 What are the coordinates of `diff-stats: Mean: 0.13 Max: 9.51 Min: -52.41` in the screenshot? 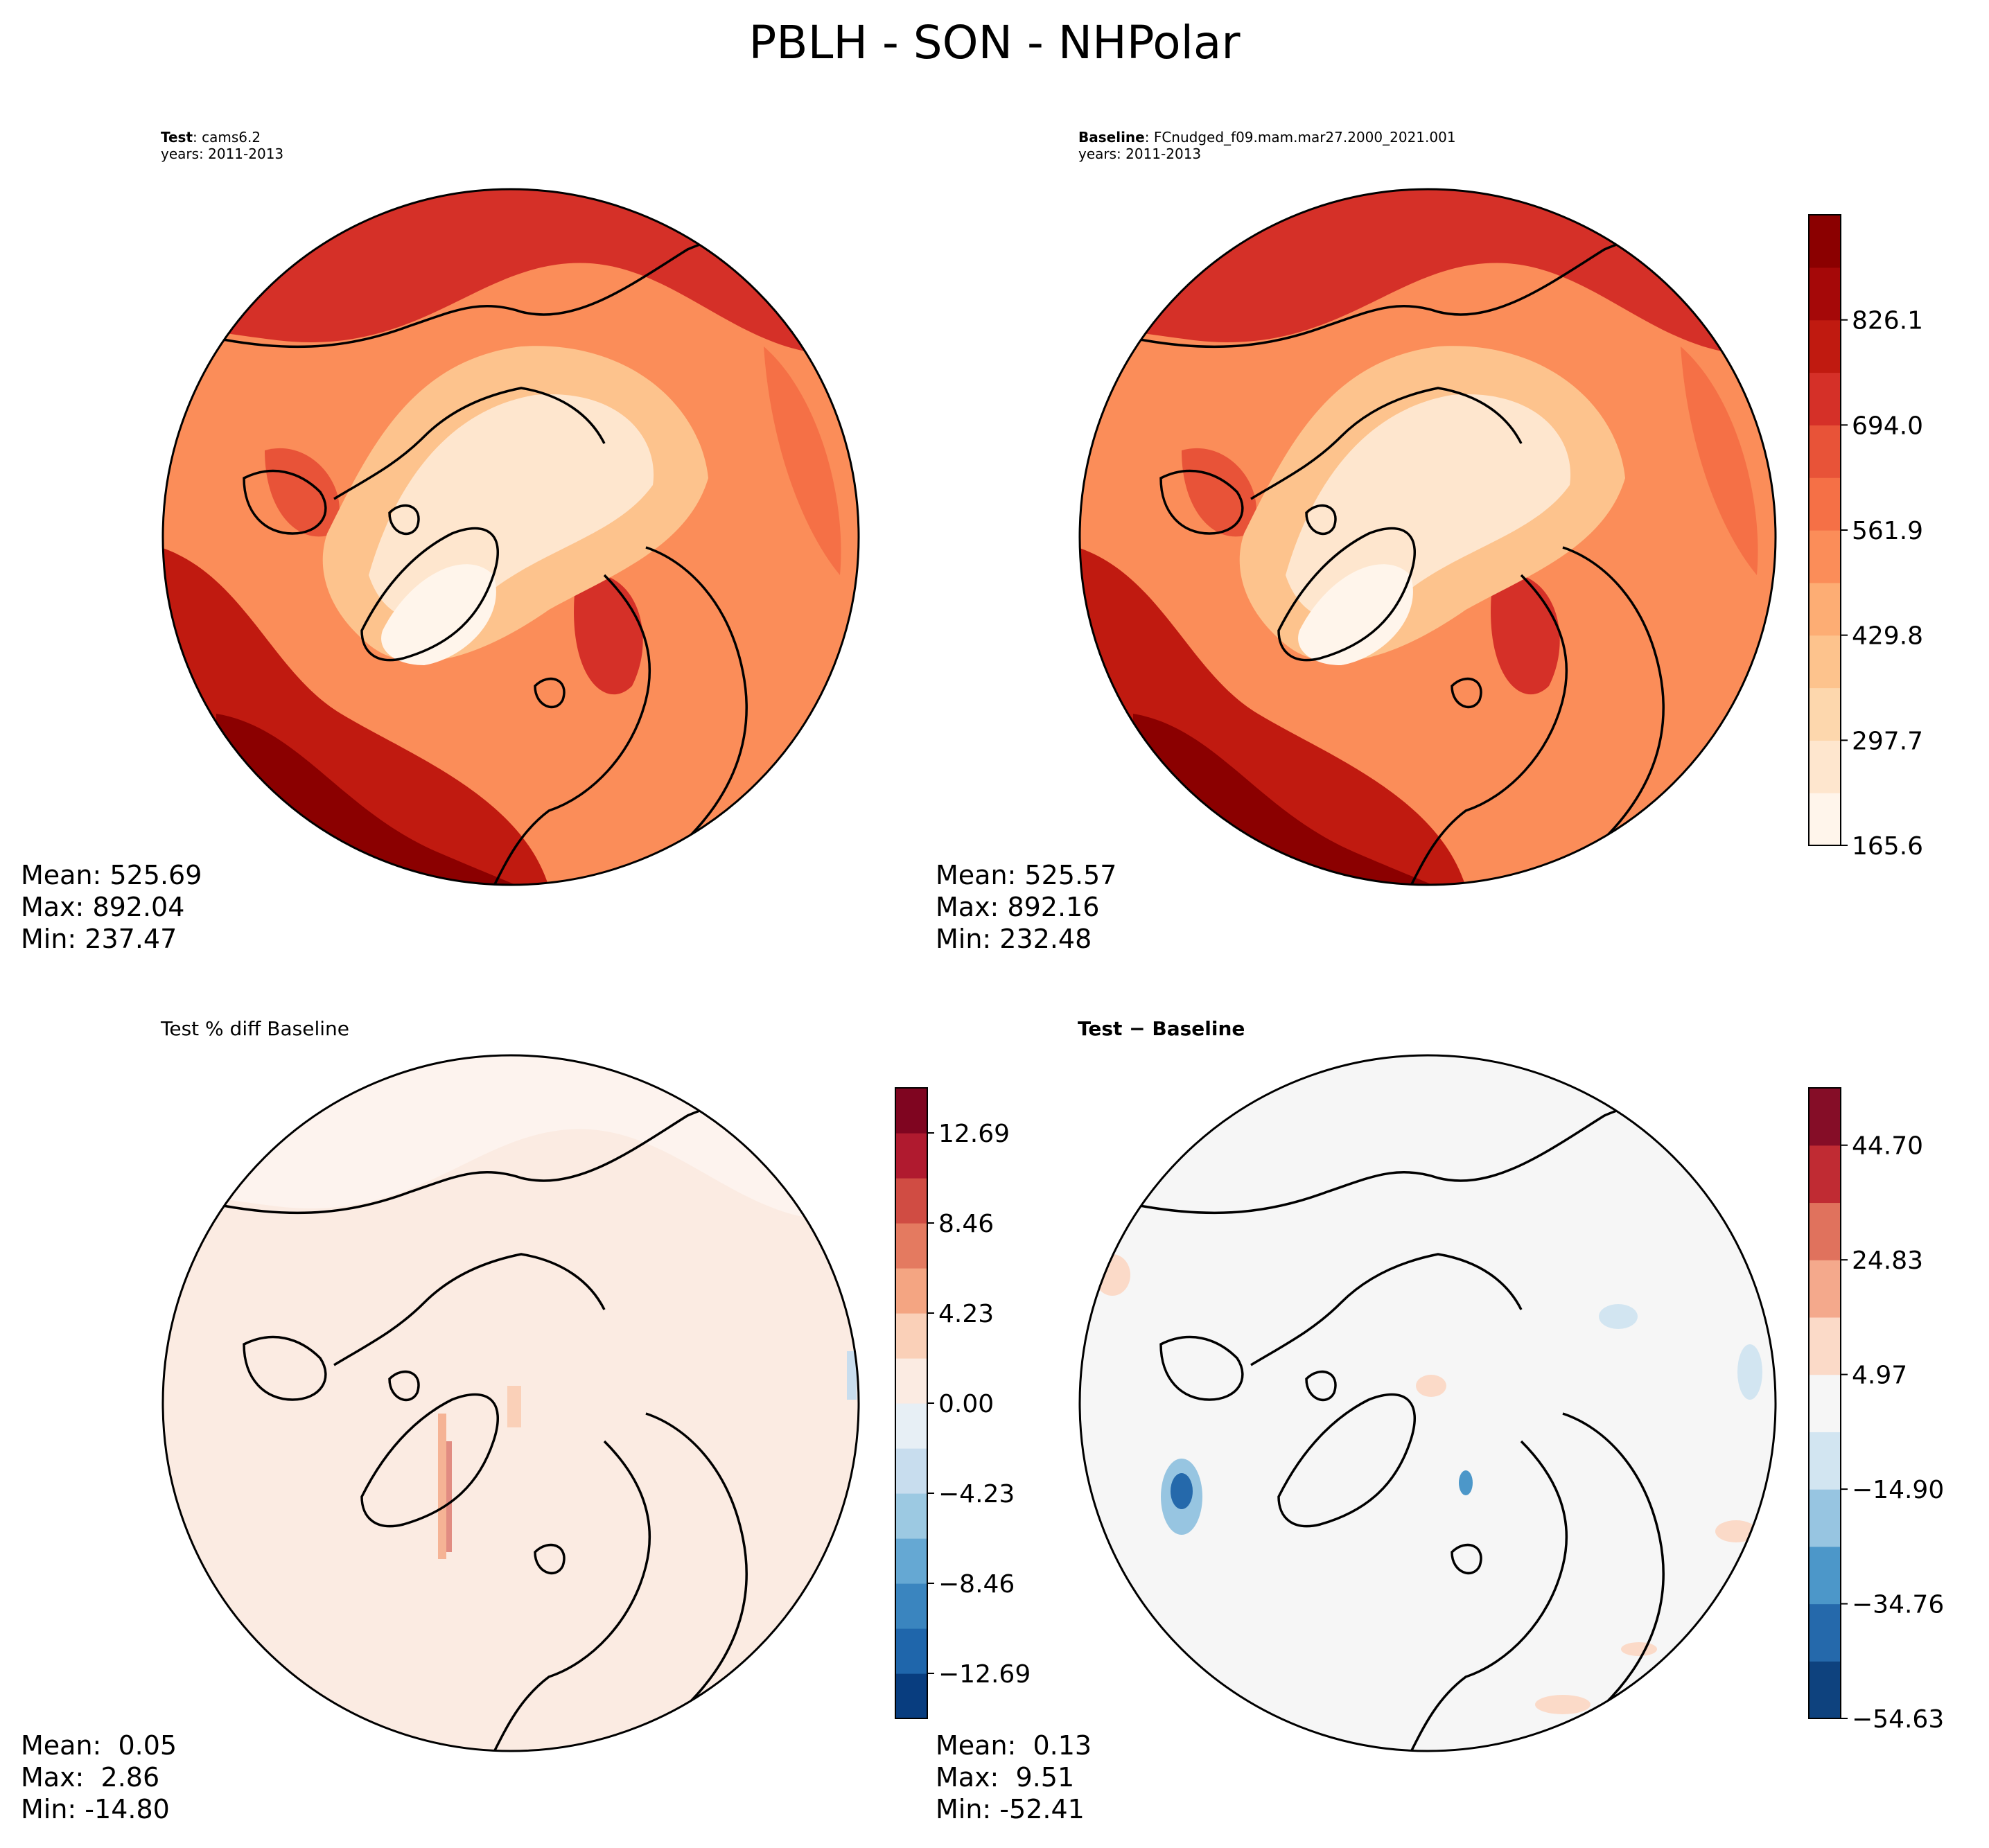 It's located at (1014, 1777).